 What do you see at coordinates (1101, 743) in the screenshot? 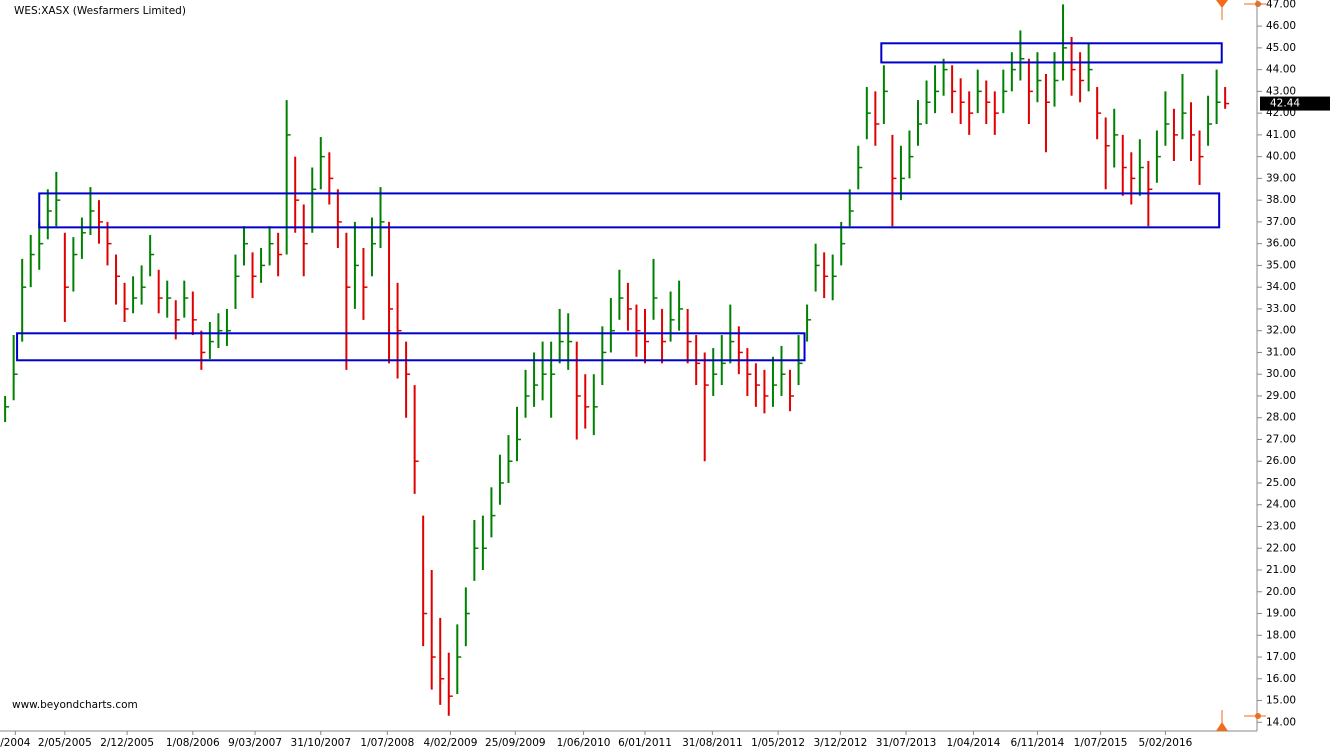
I see `x-tick-label: 1/07/2015` at bounding box center [1101, 743].